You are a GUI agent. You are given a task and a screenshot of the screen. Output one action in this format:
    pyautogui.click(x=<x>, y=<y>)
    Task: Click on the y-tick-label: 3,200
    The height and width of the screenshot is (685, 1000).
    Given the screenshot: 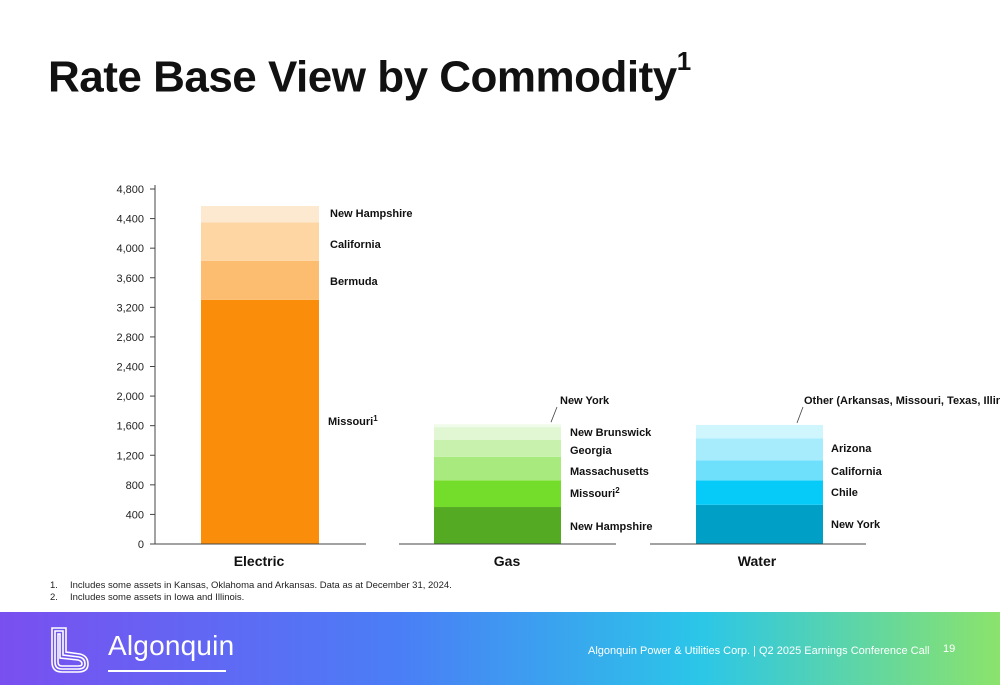 What is the action you would take?
    pyautogui.click(x=130, y=308)
    